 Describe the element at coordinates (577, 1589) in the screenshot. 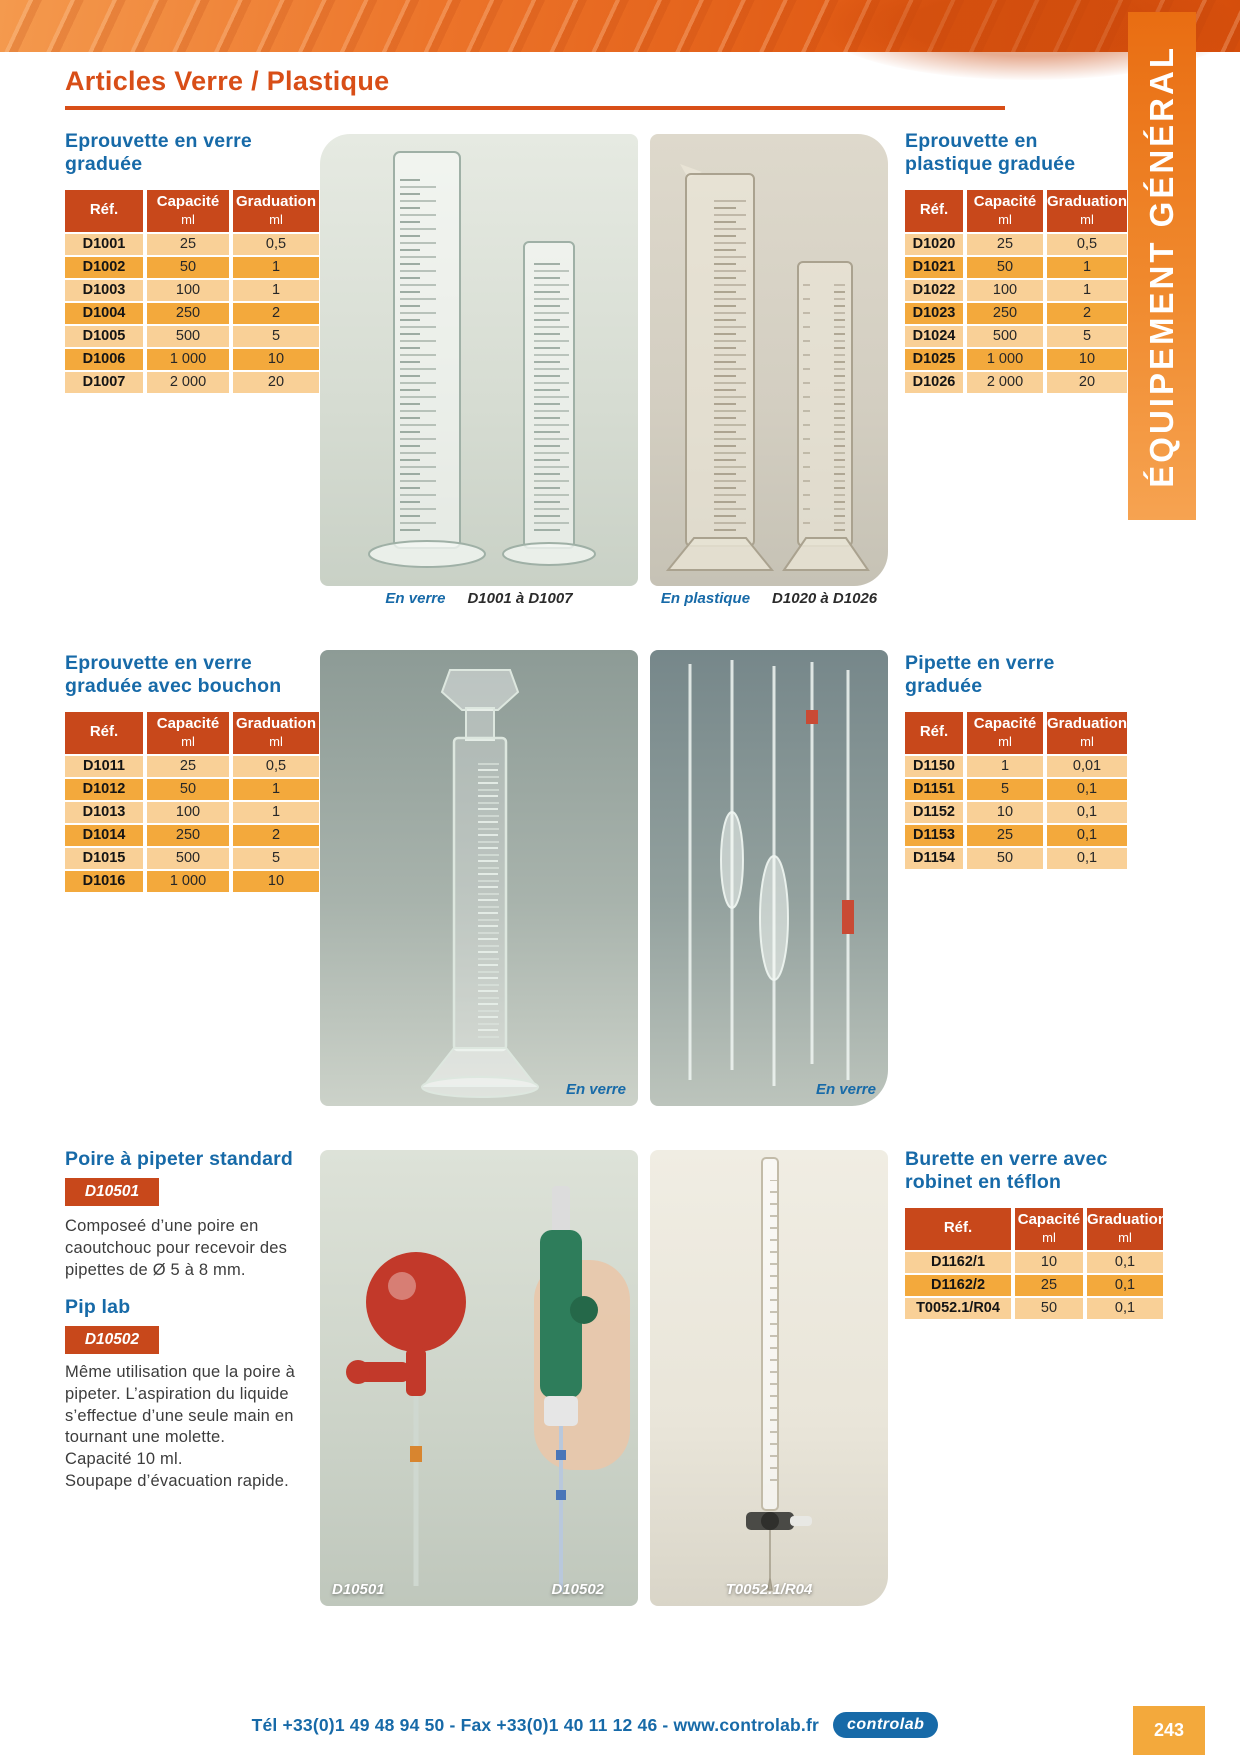

I see `photo-label-d10502: D10502` at that location.